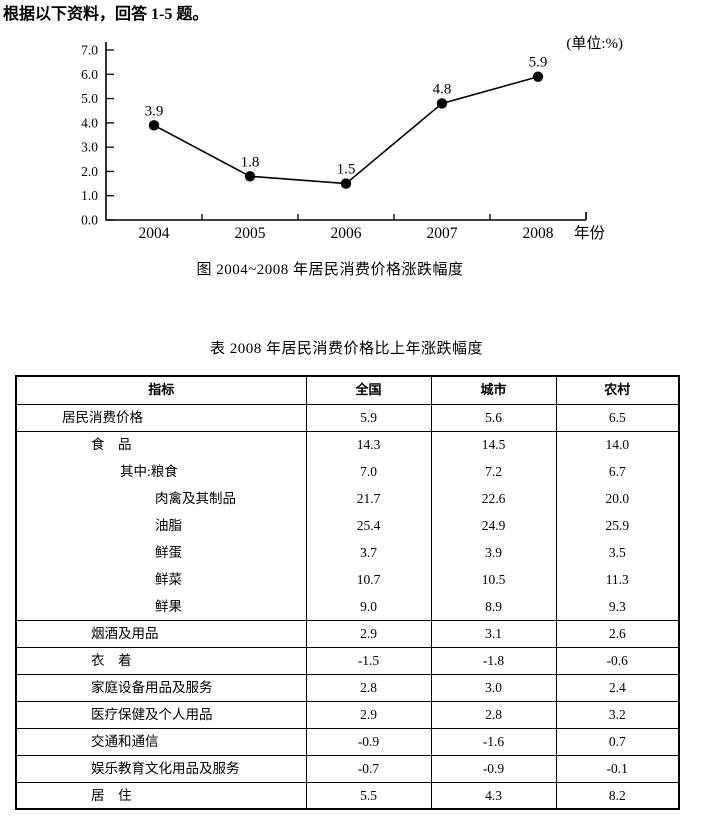 This screenshot has width=702, height=818. What do you see at coordinates (160, 580) in the screenshot?
I see `row-label: 鲜菜` at bounding box center [160, 580].